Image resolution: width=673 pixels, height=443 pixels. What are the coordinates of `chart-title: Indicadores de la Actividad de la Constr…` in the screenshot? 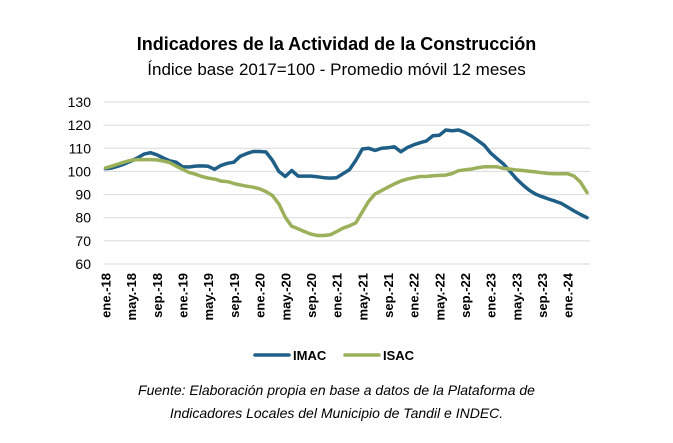 It's located at (336, 44).